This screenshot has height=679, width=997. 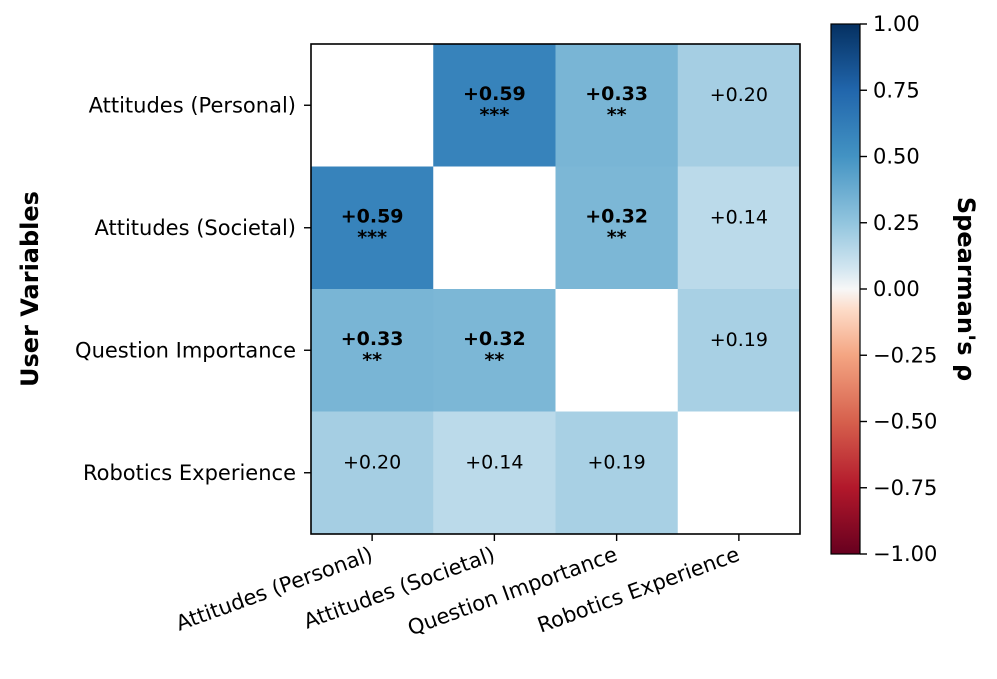 I want to click on x-tick-label-0: Attitudes (Personal), so click(x=274, y=588).